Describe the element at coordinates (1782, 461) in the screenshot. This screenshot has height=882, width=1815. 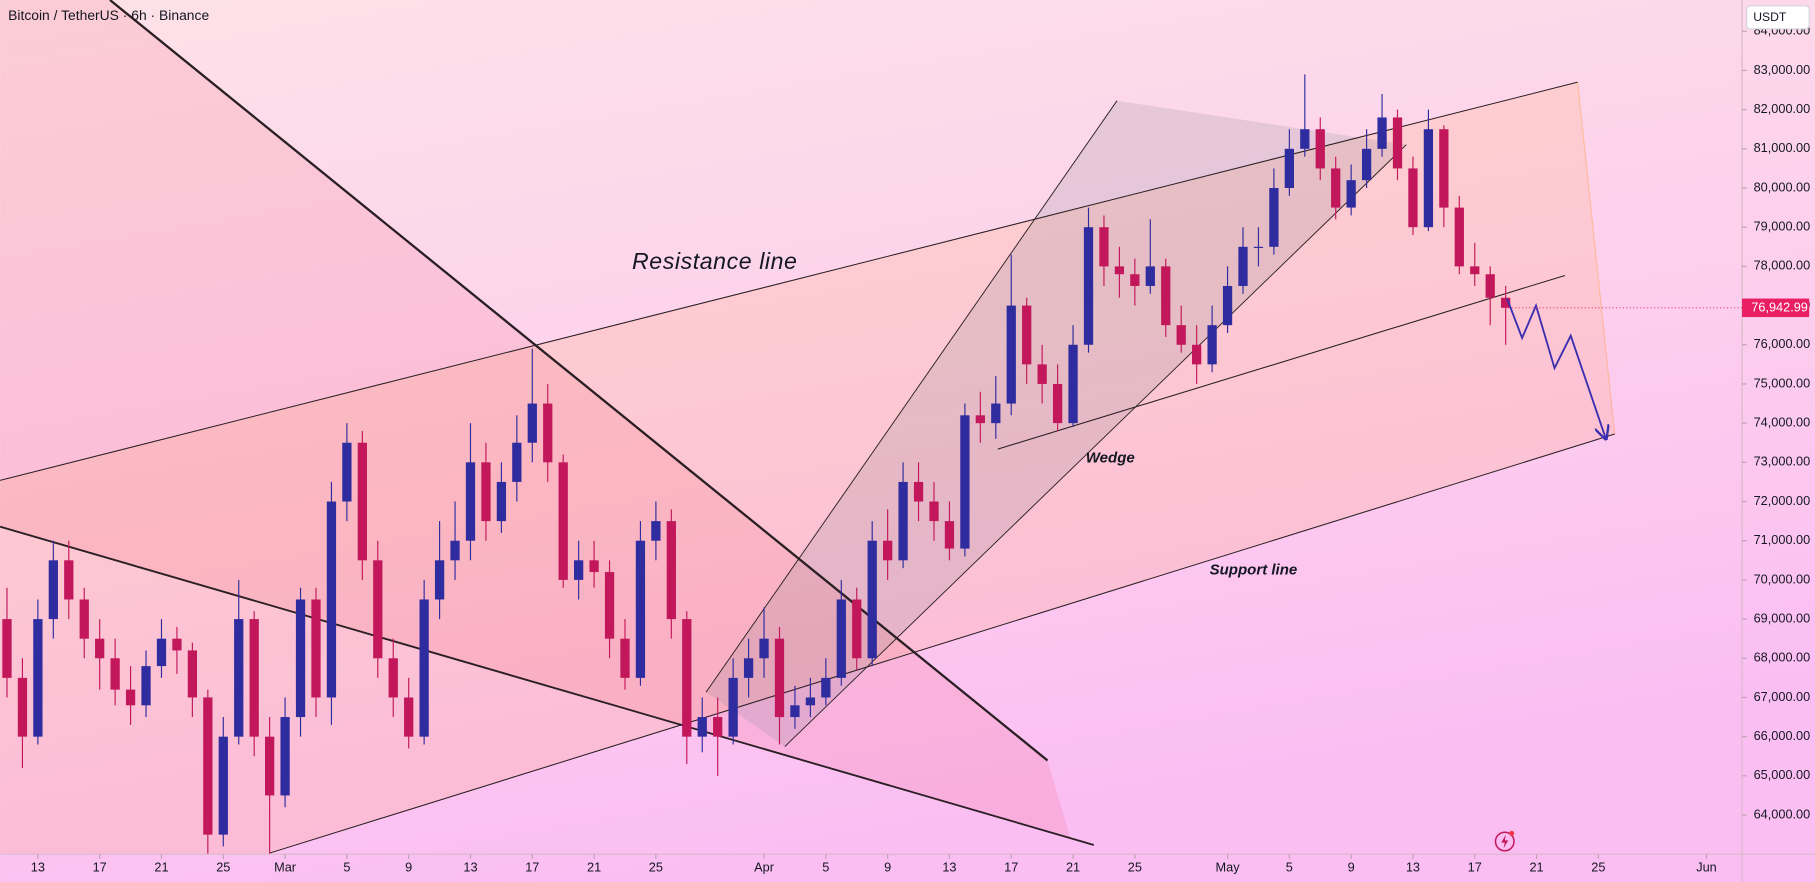
I see `y-tick-label: 73,000.00` at that location.